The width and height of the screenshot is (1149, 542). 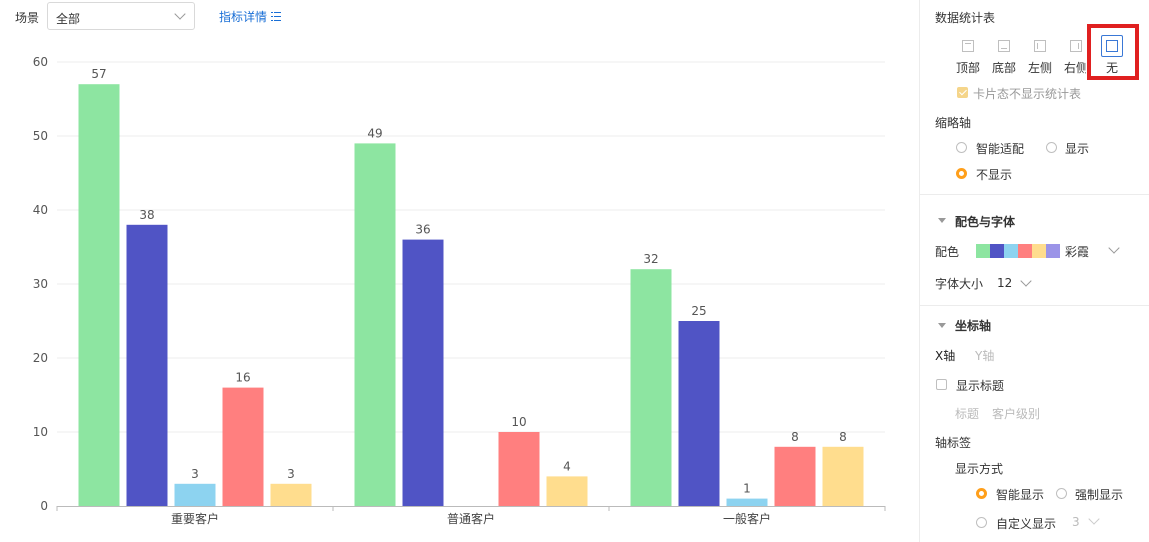 I want to click on scene-label: 场景, so click(x=27, y=18).